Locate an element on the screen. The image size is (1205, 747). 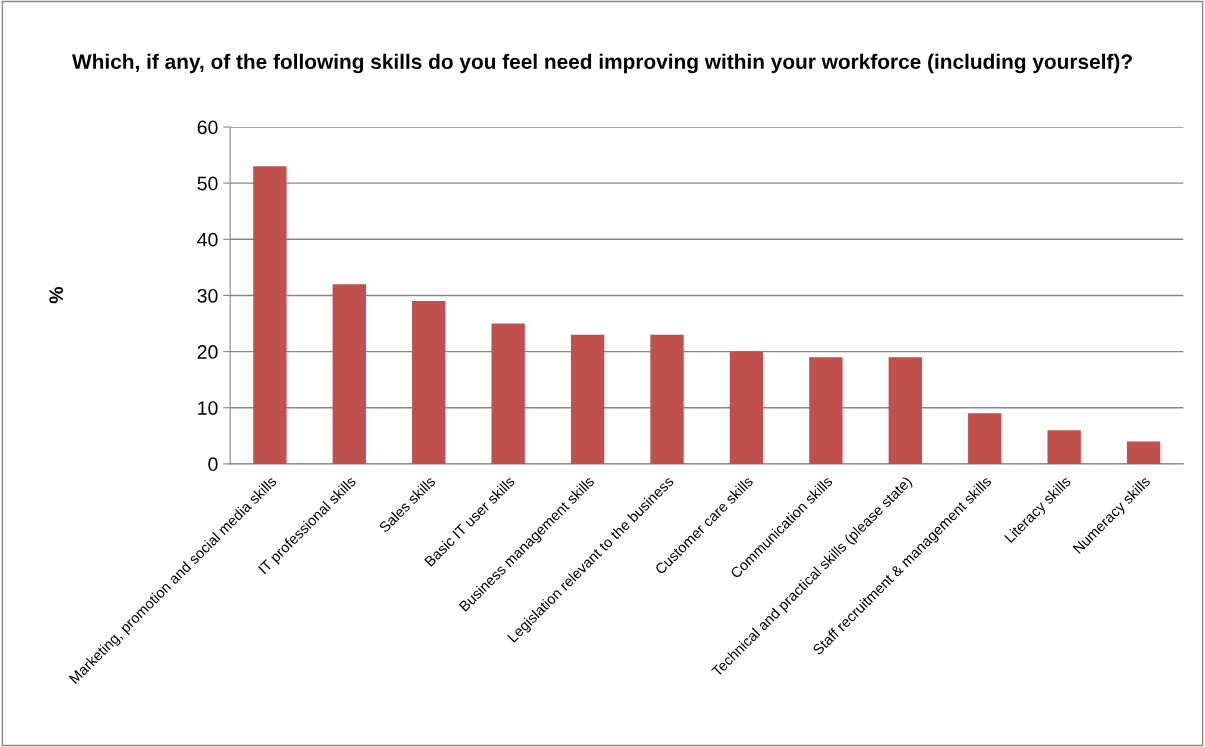
y-tick-label: 0 is located at coordinates (213, 464).